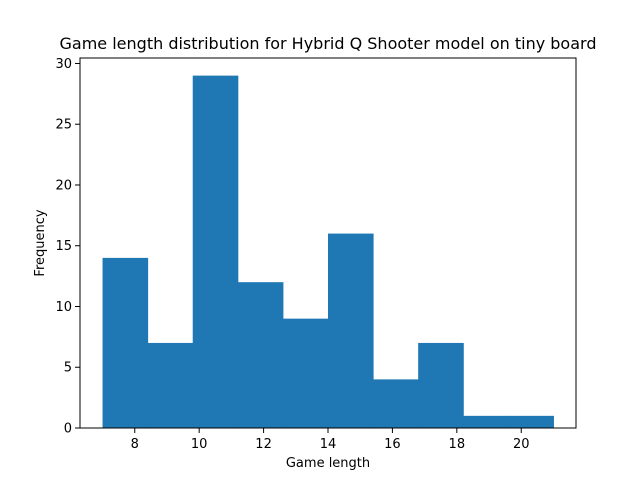 The width and height of the screenshot is (640, 480). I want to click on x-axis-label: Game length, so click(328, 463).